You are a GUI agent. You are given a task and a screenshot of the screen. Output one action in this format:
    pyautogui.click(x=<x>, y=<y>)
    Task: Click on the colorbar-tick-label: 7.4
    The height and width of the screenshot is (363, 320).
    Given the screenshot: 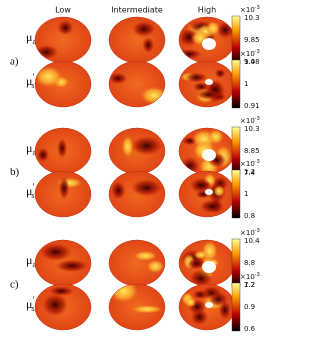 What is the action you would take?
    pyautogui.click(x=250, y=173)
    